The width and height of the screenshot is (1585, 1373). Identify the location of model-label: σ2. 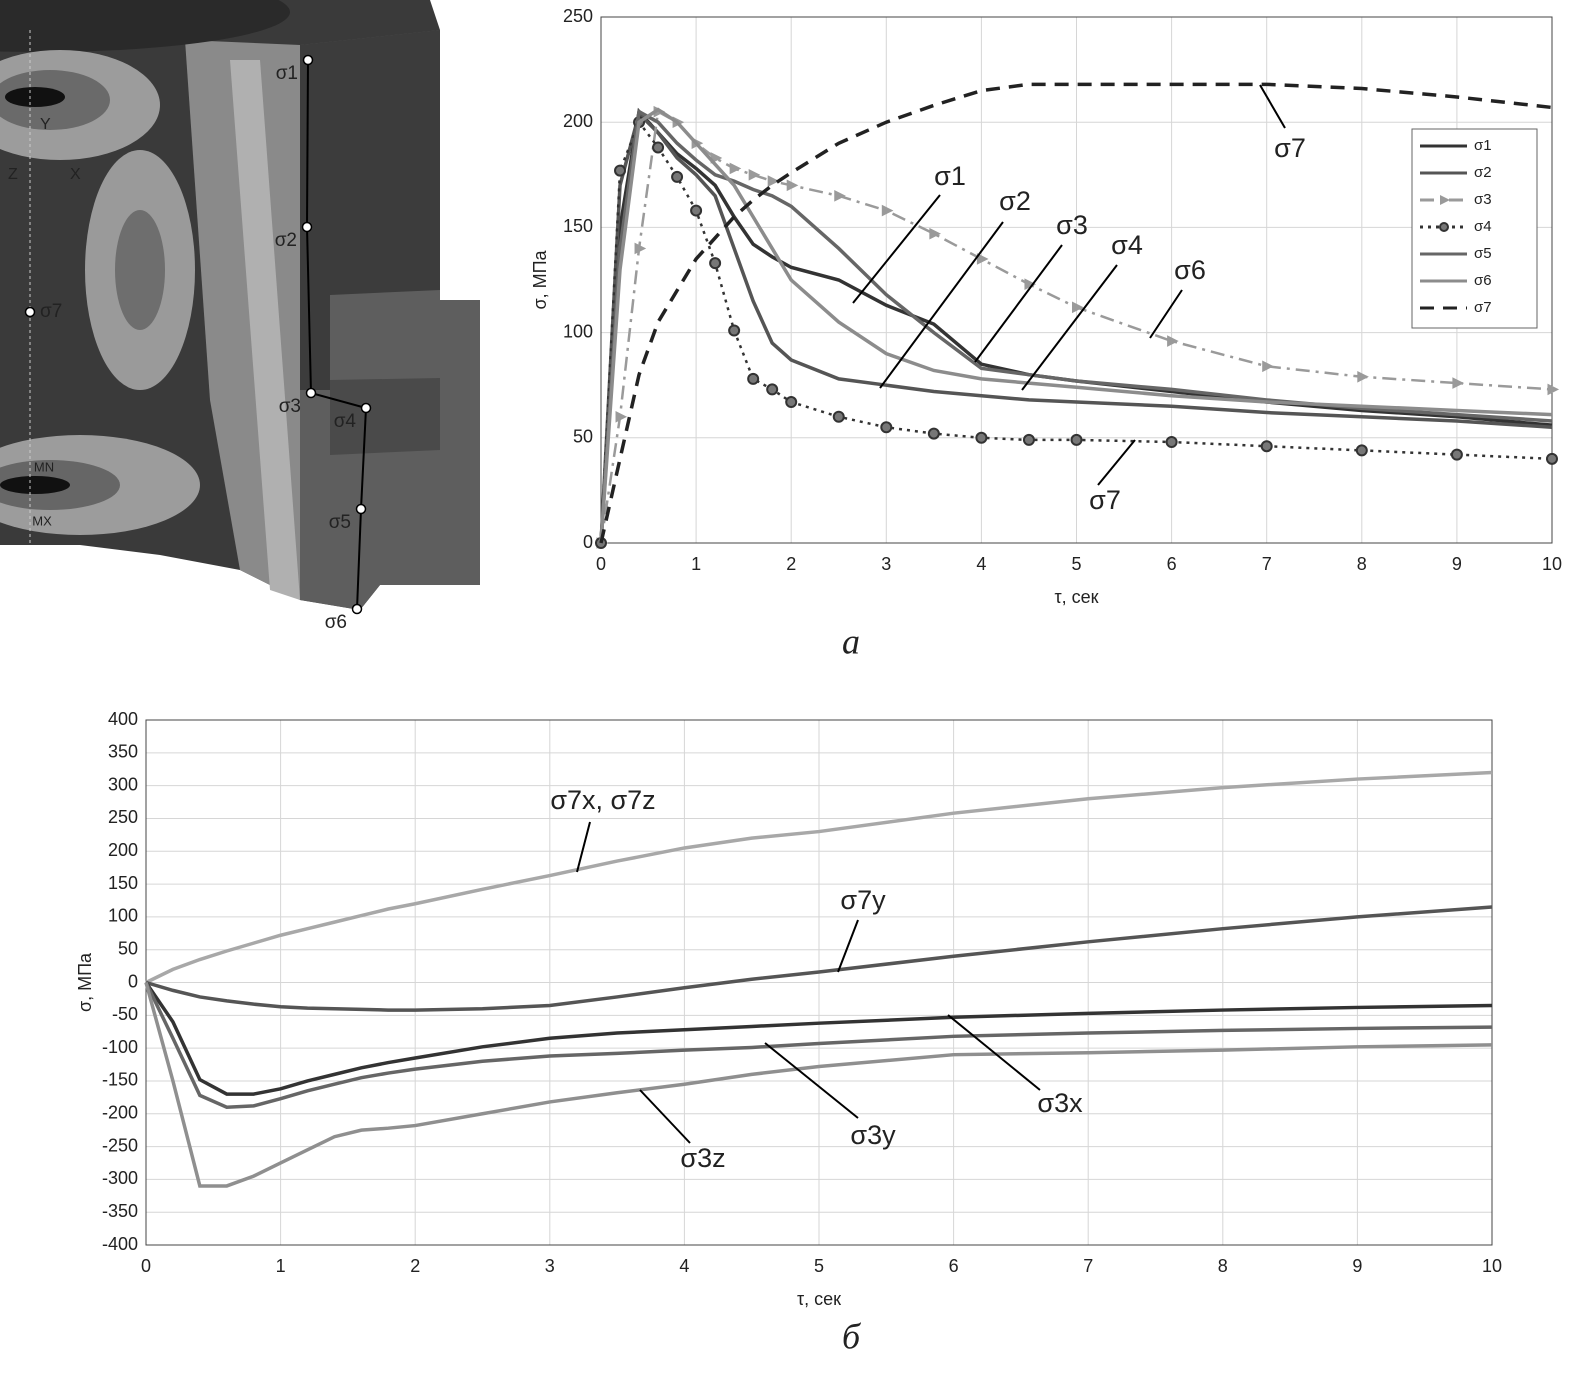
(286, 240).